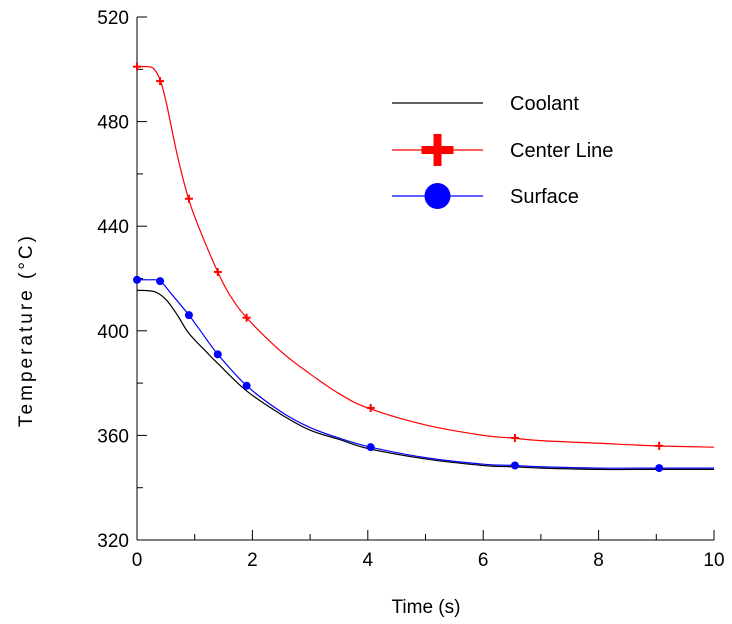 Image resolution: width=732 pixels, height=624 pixels. Describe the element at coordinates (252, 560) in the screenshot. I see `x-tick-label: 2` at that location.